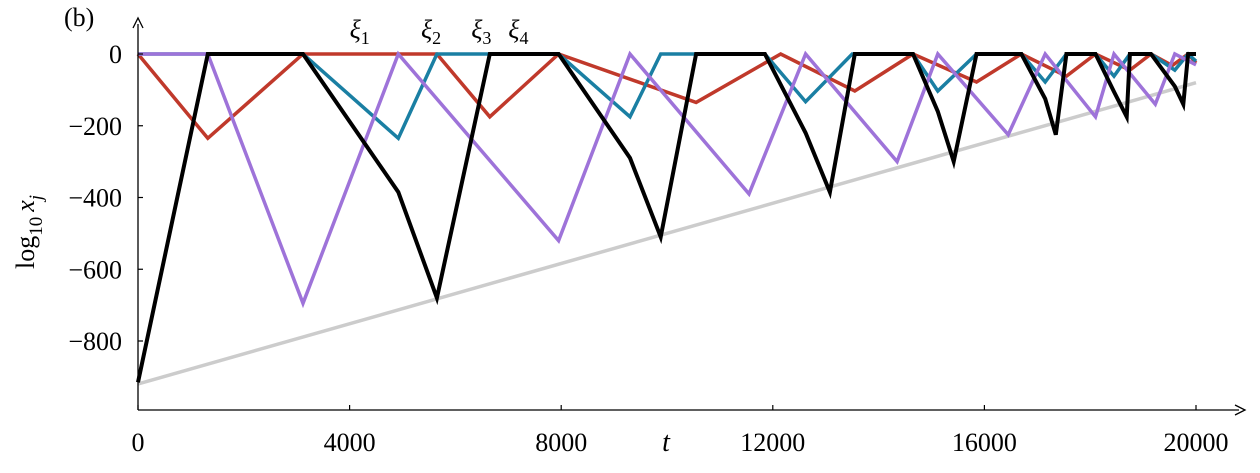  I want to click on y-tick-label: −400, so click(95, 198).